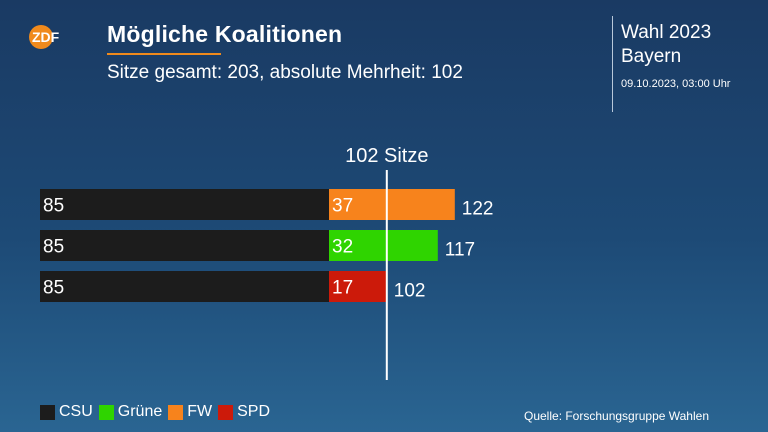 The width and height of the screenshot is (768, 432). What do you see at coordinates (254, 411) in the screenshot?
I see `legend-label: SPD` at bounding box center [254, 411].